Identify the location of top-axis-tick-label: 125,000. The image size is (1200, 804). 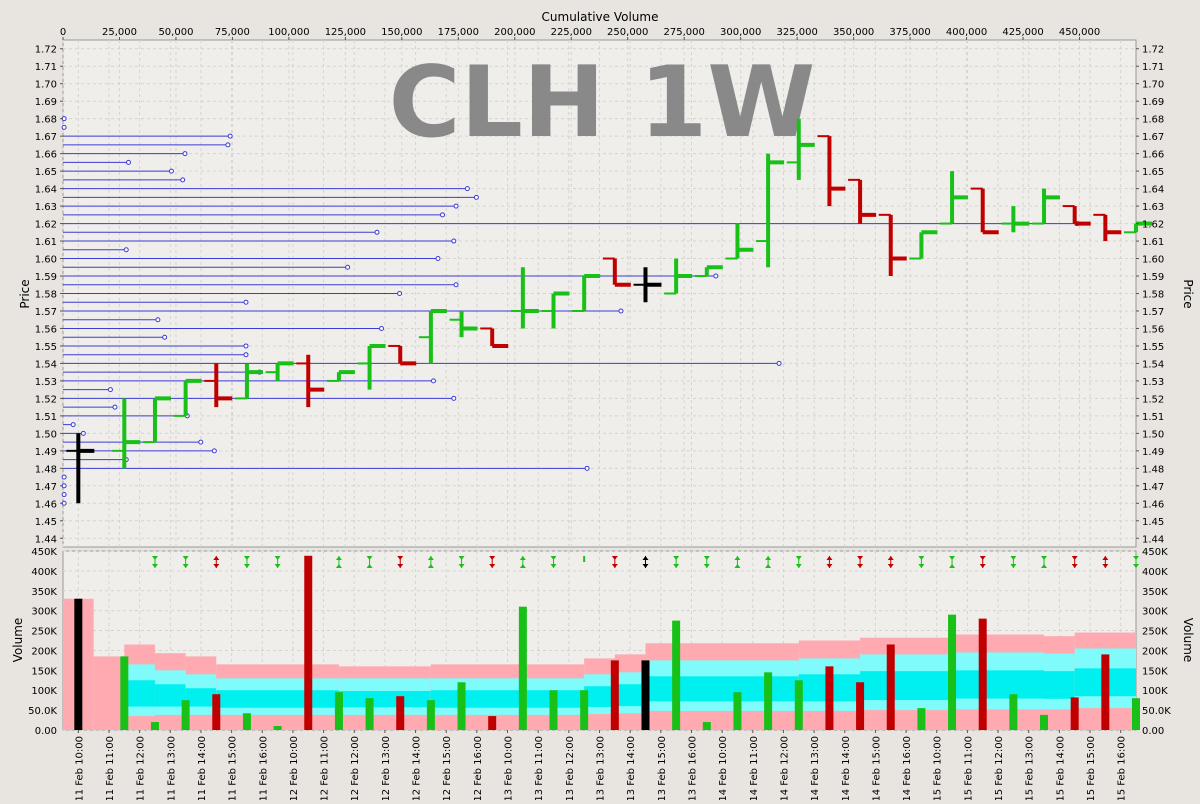
(345, 32).